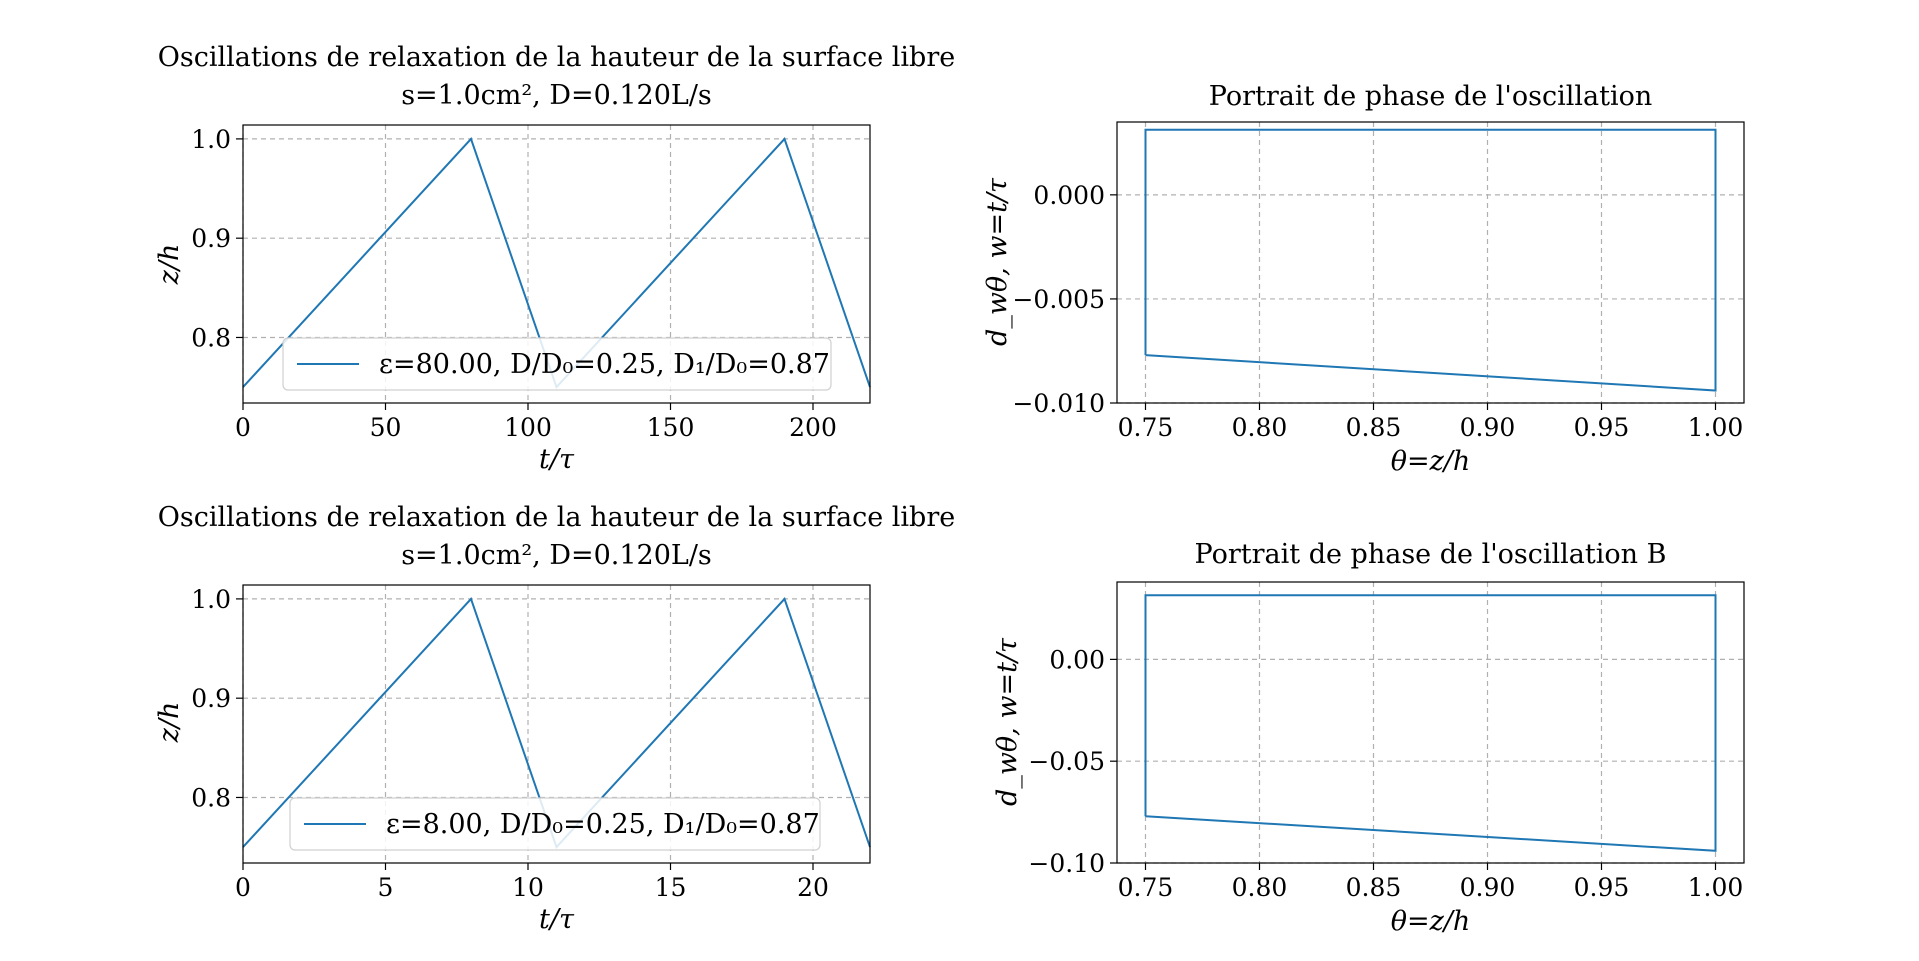 This screenshot has height=961, width=1919. Describe the element at coordinates (671, 887) in the screenshot. I see `x-tick-label: 15` at that location.